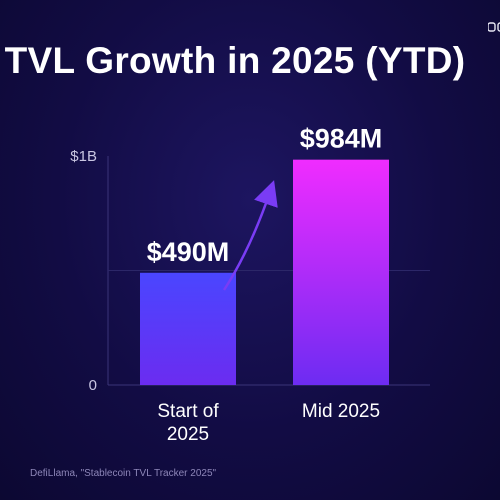 This screenshot has width=500, height=500. I want to click on logo-mark-icon, so click(494, 27).